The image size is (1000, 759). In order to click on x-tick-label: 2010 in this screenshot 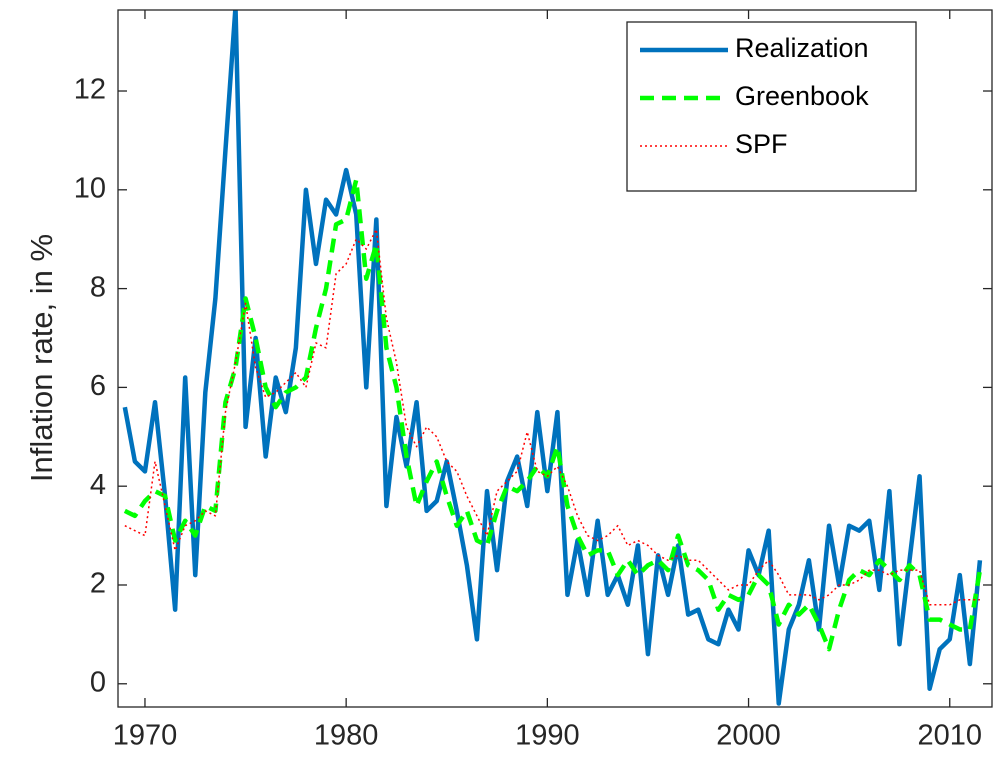, I will do `click(949, 736)`.